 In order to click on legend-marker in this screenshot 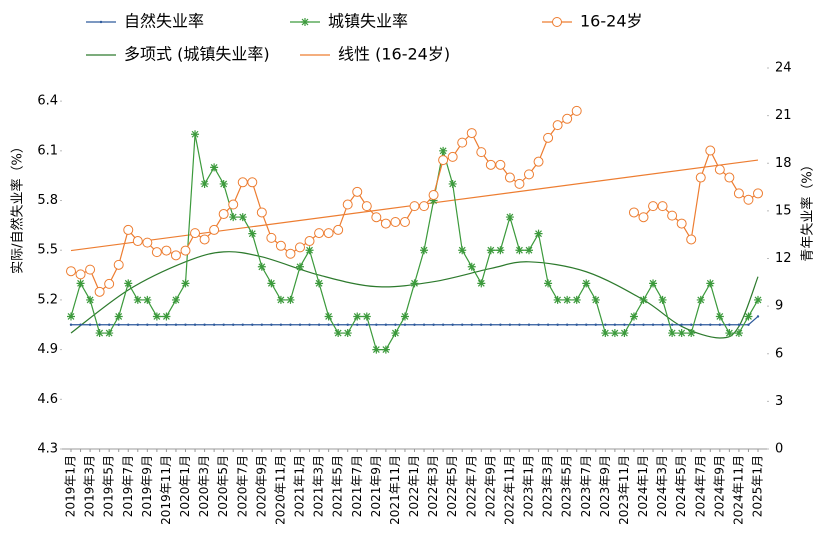, I will do `click(101, 22)`.